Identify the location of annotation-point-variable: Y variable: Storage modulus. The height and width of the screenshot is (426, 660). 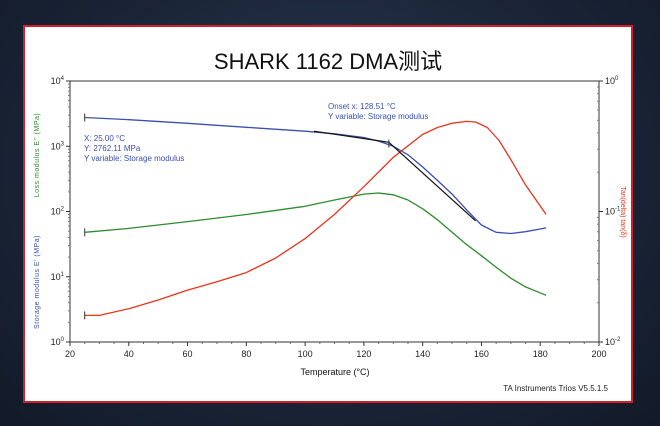
(134, 158).